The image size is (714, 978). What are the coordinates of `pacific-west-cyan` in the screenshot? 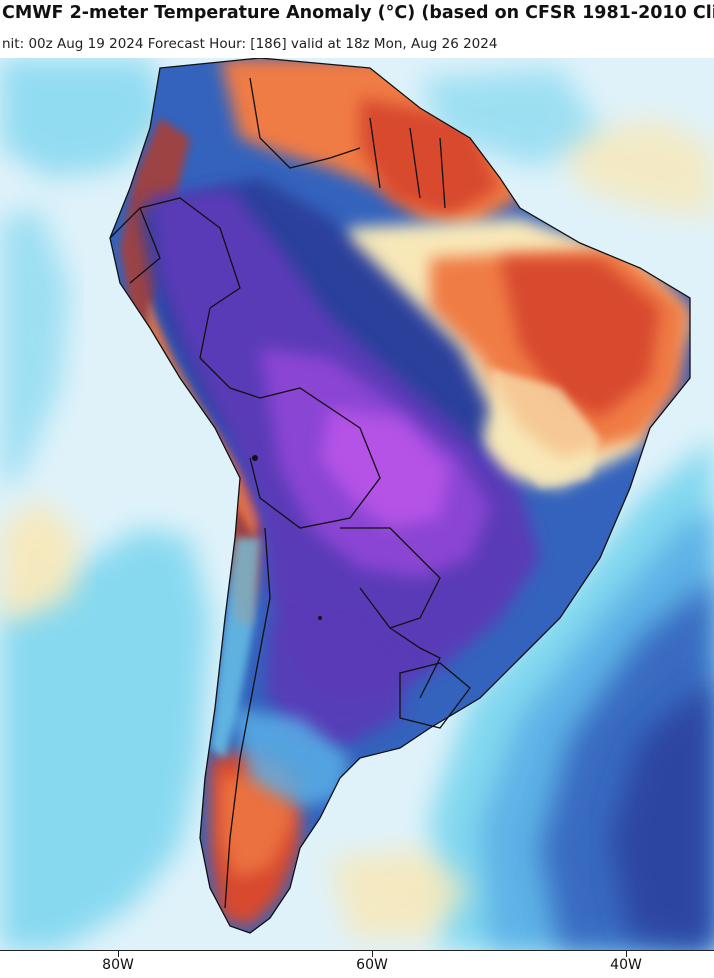 It's located at (35, 348).